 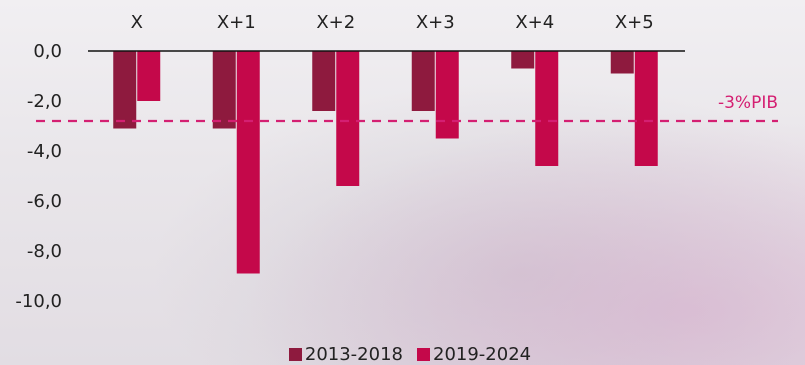 I want to click on legend-item-series-2: 2019-2024, so click(x=474, y=354).